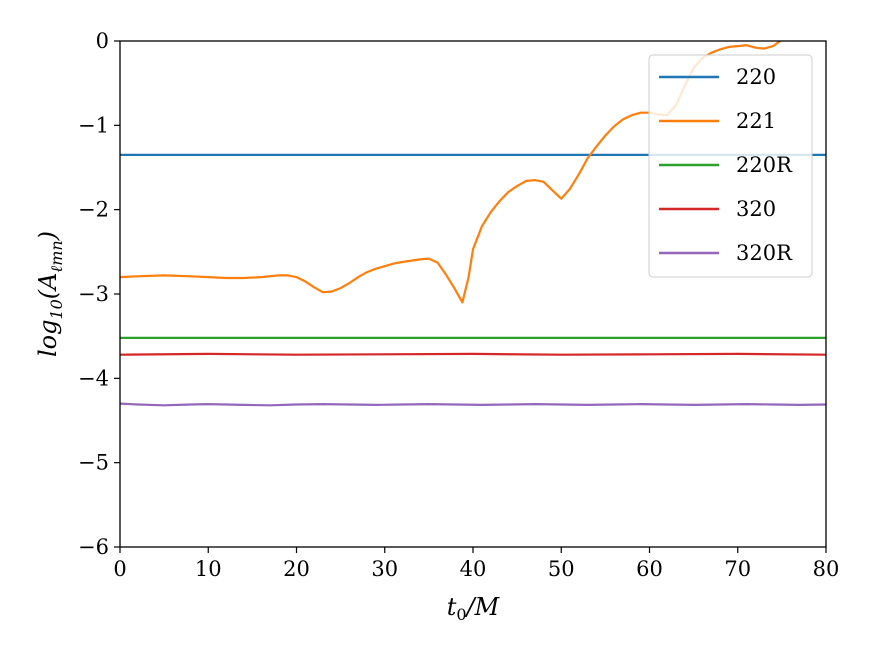 This screenshot has height=654, width=871. I want to click on legend-label-220: 220, so click(756, 77).